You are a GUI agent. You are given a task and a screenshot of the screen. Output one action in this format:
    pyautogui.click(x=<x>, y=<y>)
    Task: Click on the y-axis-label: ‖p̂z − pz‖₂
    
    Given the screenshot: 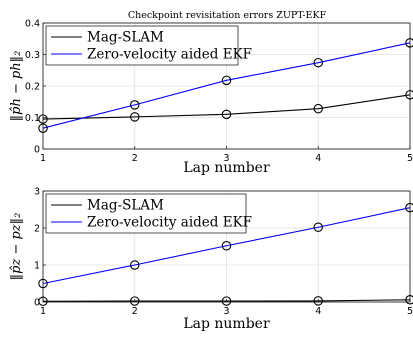 What is the action you would take?
    pyautogui.click(x=16, y=247)
    